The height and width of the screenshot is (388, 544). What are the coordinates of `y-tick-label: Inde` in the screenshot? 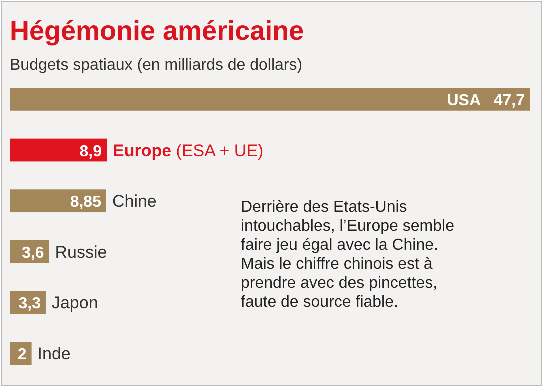 It's located at (54, 354).